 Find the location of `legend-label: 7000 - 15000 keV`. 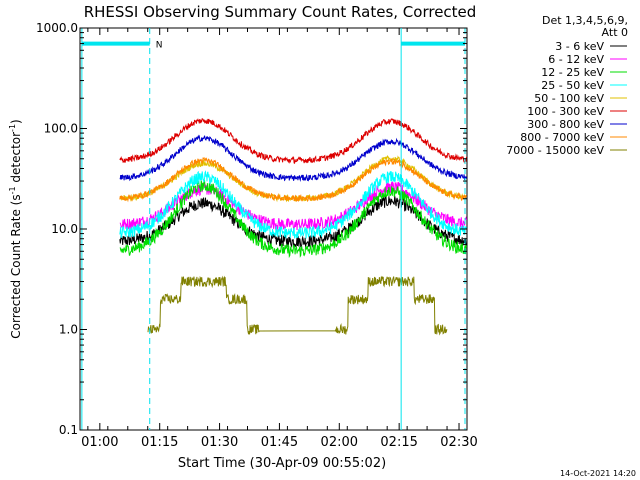

legend-label: 7000 - 15000 keV is located at coordinates (555, 150).